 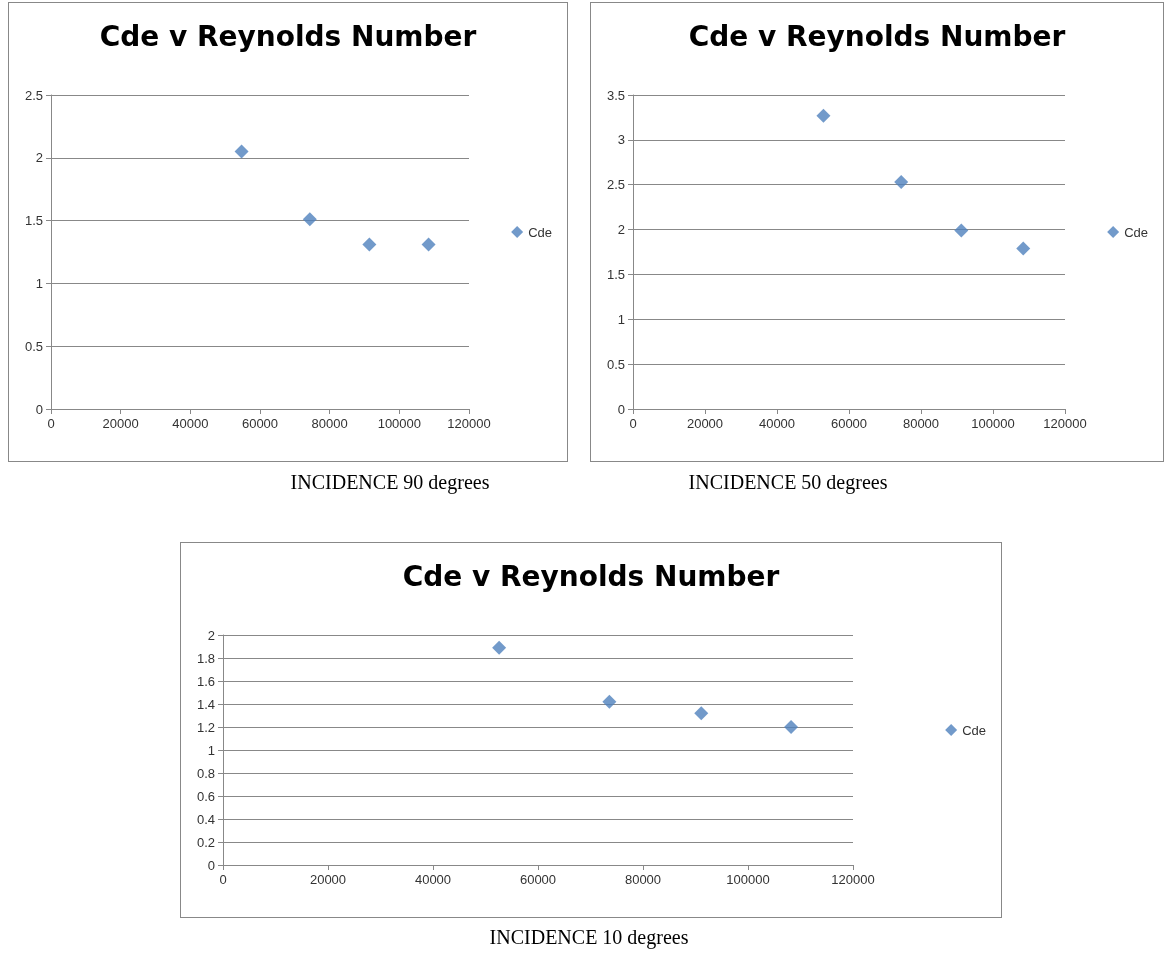 I want to click on y-tick-label: 3, so click(x=621, y=140).